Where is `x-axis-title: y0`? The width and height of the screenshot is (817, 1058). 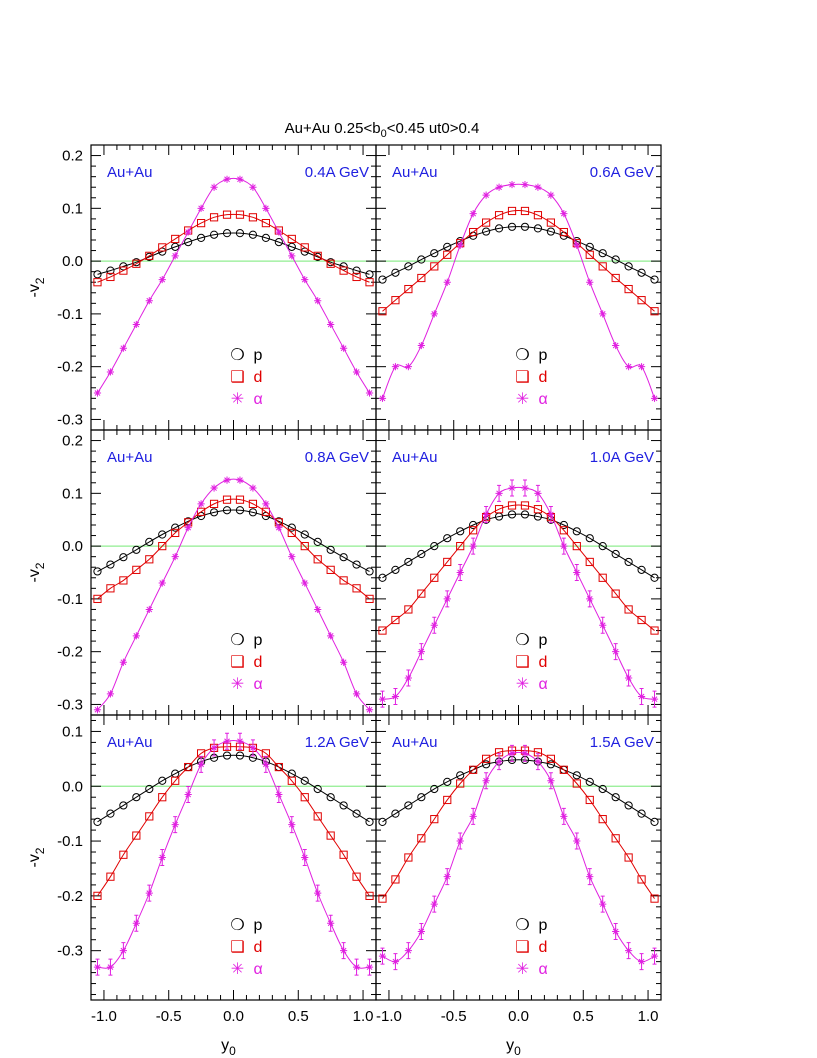 x-axis-title: y0 is located at coordinates (513, 1047).